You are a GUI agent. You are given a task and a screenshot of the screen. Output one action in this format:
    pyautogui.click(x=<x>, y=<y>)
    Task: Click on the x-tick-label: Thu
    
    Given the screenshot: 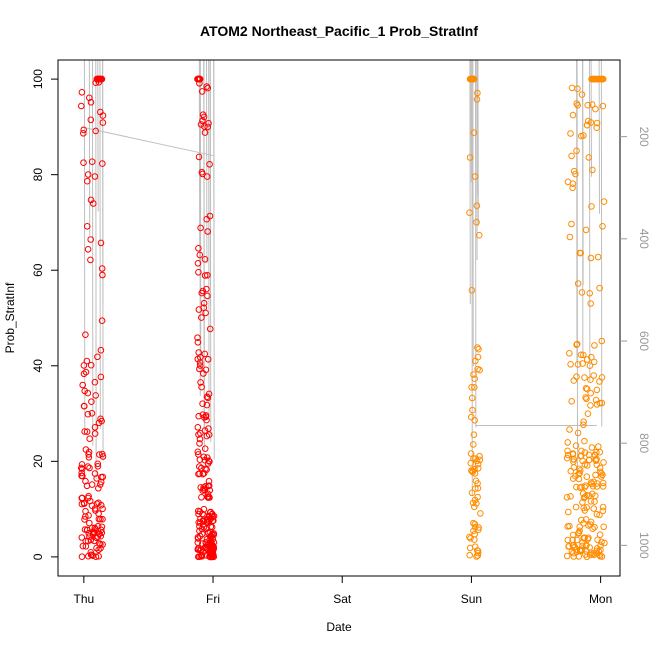 What is the action you would take?
    pyautogui.click(x=83, y=599)
    